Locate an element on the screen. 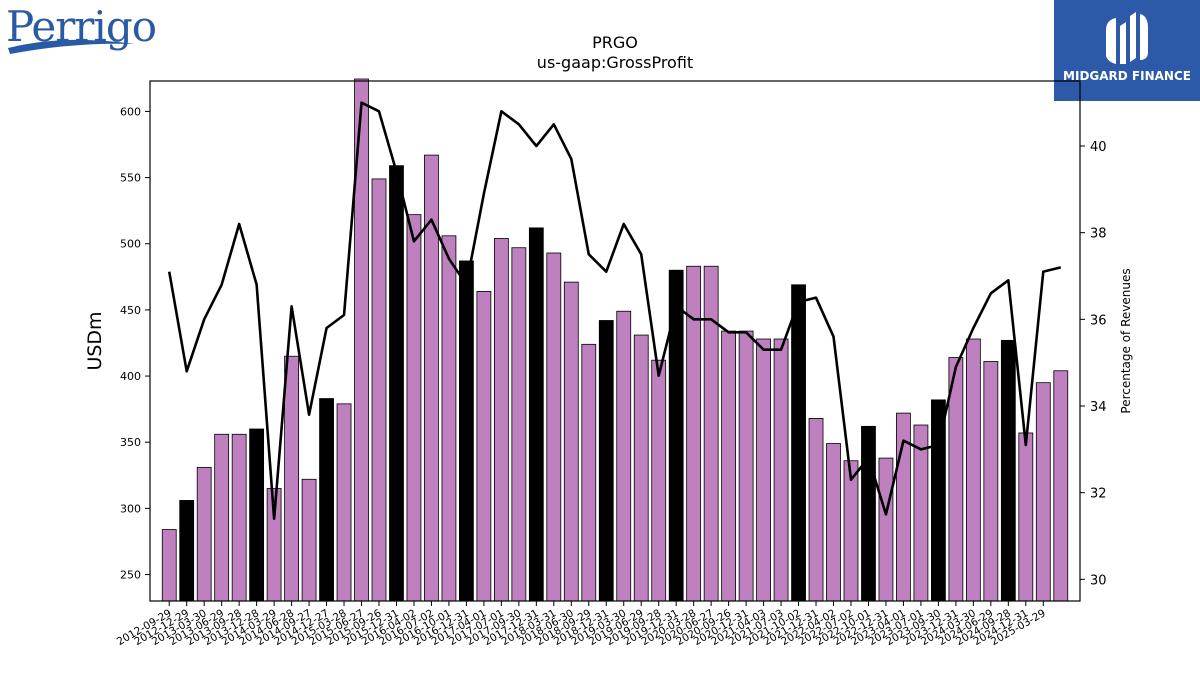  perrigo-logo: Perrigo is located at coordinates (80, 29).